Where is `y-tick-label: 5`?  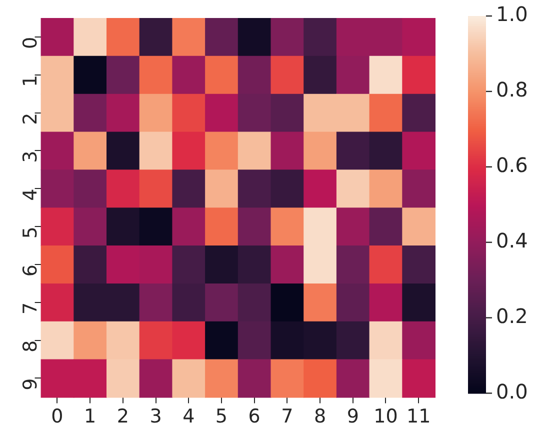 y-tick-label: 5 is located at coordinates (31, 232).